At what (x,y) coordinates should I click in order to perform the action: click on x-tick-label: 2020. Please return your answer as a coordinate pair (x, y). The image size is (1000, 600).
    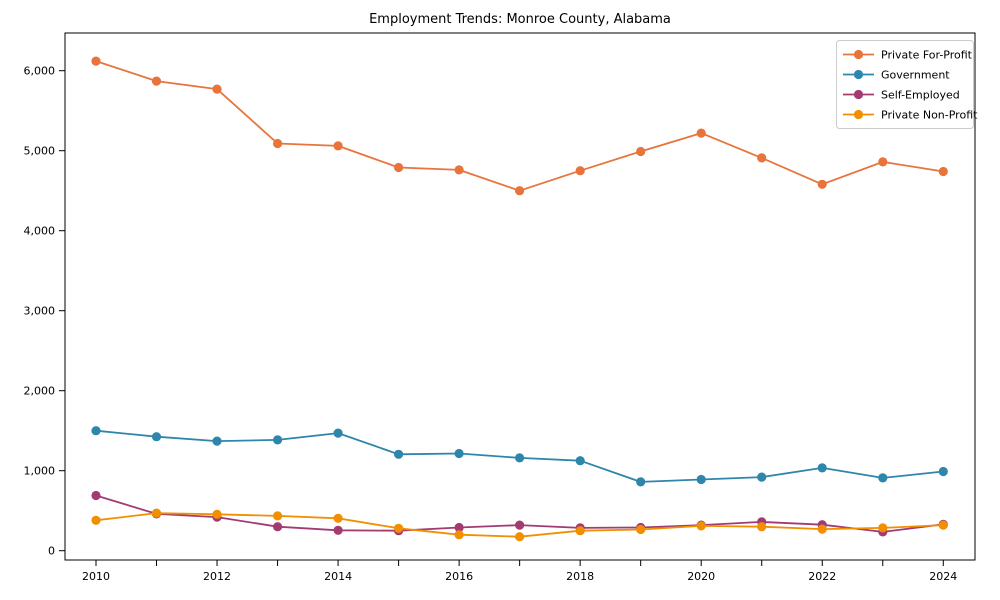
    Looking at the image, I should click on (701, 576).